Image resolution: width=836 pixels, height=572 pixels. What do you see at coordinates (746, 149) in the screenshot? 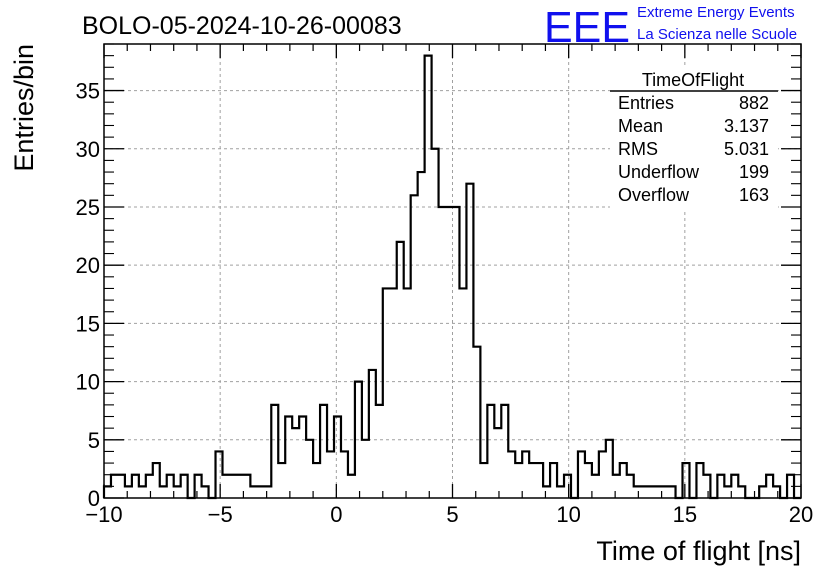
I see `stats-value: 5.031` at bounding box center [746, 149].